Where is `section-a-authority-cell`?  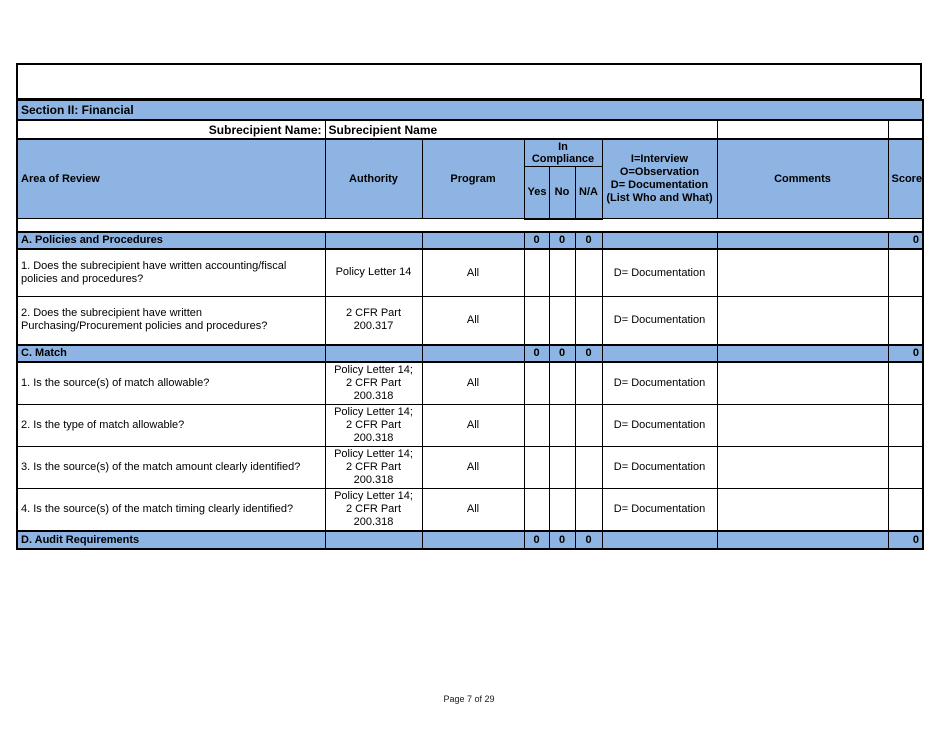
section-a-authority-cell is located at coordinates (373, 240).